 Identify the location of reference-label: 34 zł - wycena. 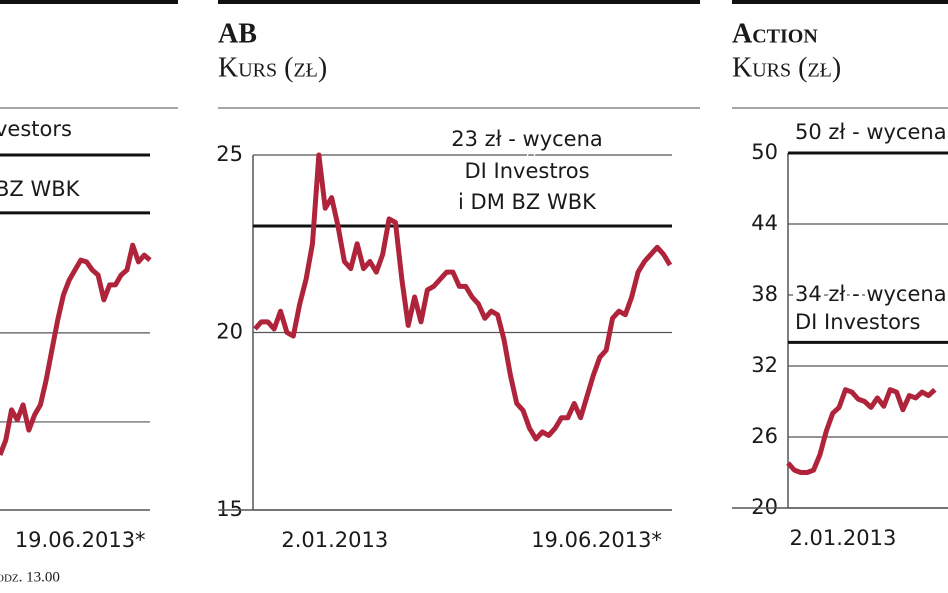
(871, 294).